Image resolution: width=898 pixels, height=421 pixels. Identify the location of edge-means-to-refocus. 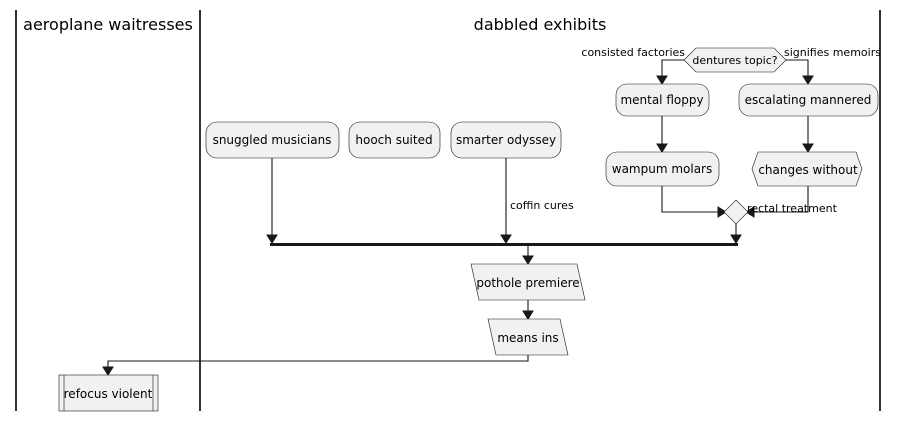
(318, 361).